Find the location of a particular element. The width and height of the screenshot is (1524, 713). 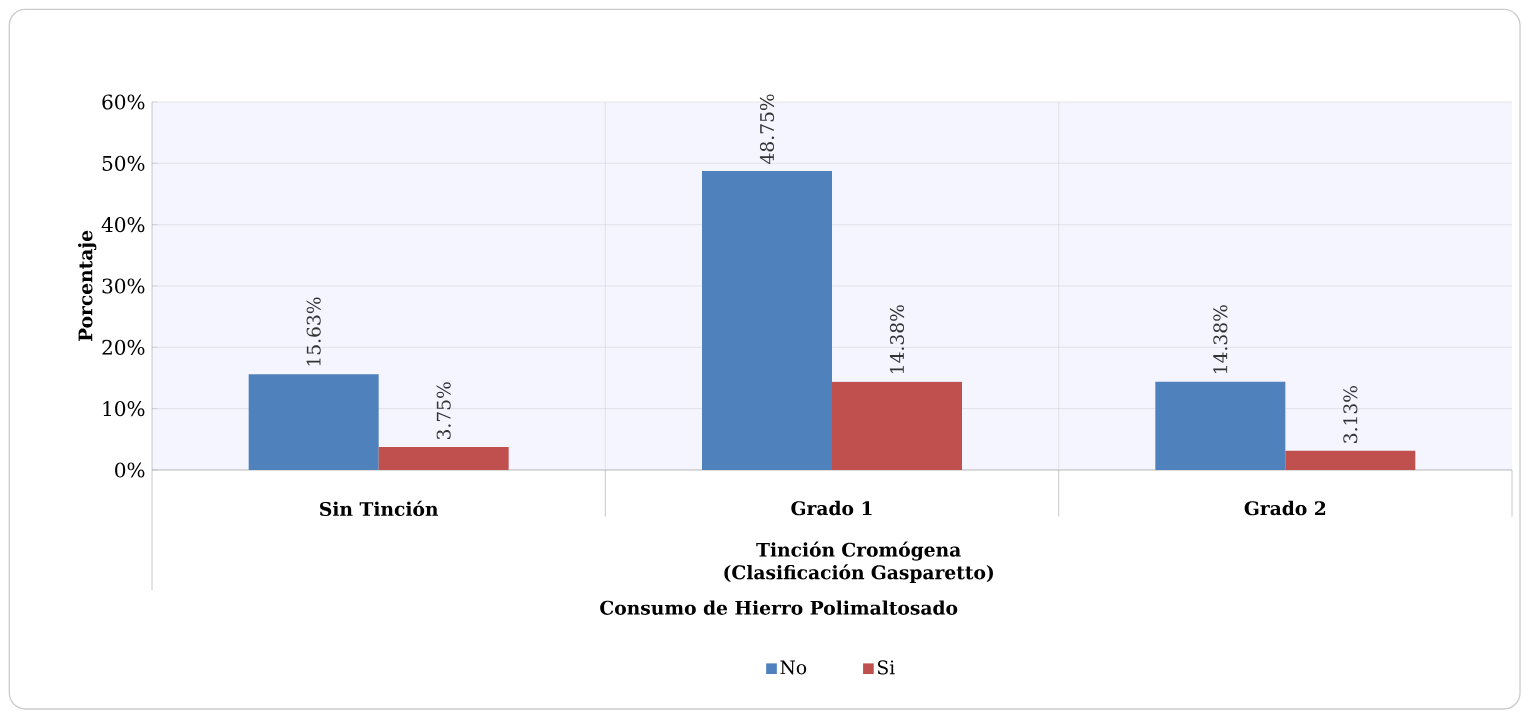

y-tick-label: 0% is located at coordinates (130, 470).